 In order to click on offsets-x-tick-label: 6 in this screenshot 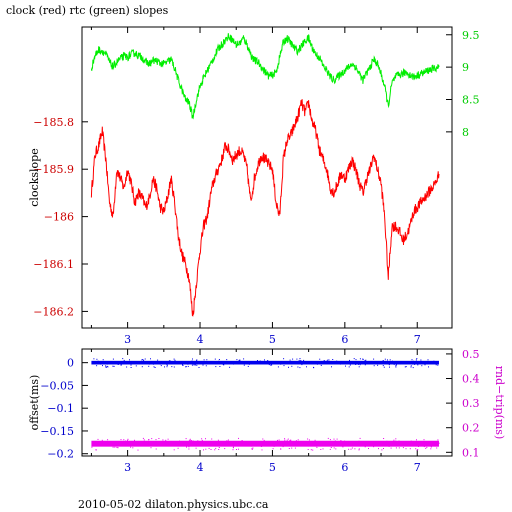, I will do `click(344, 467)`.